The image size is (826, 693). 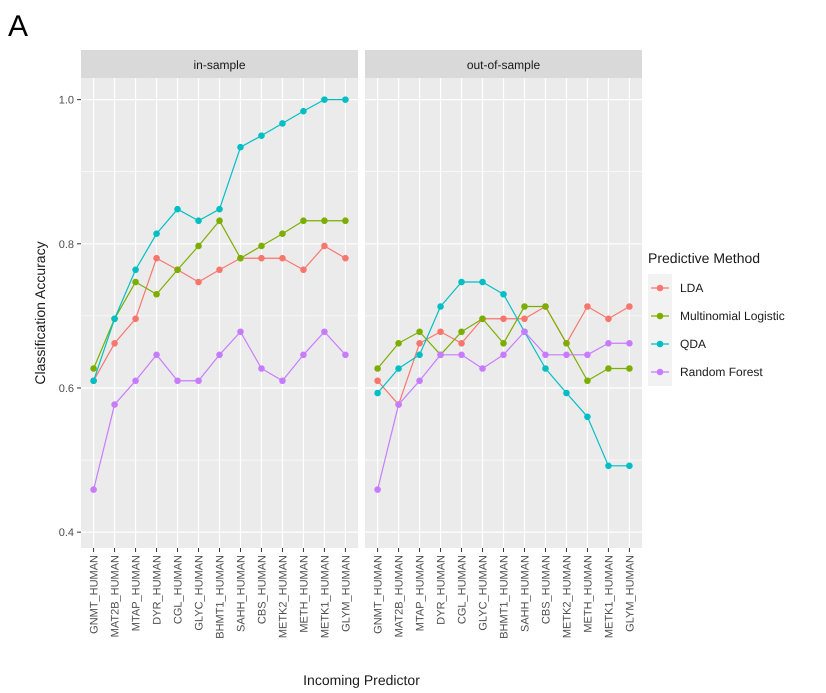 I want to click on x-tick-label: GNMT_HUMAN, so click(x=94, y=594).